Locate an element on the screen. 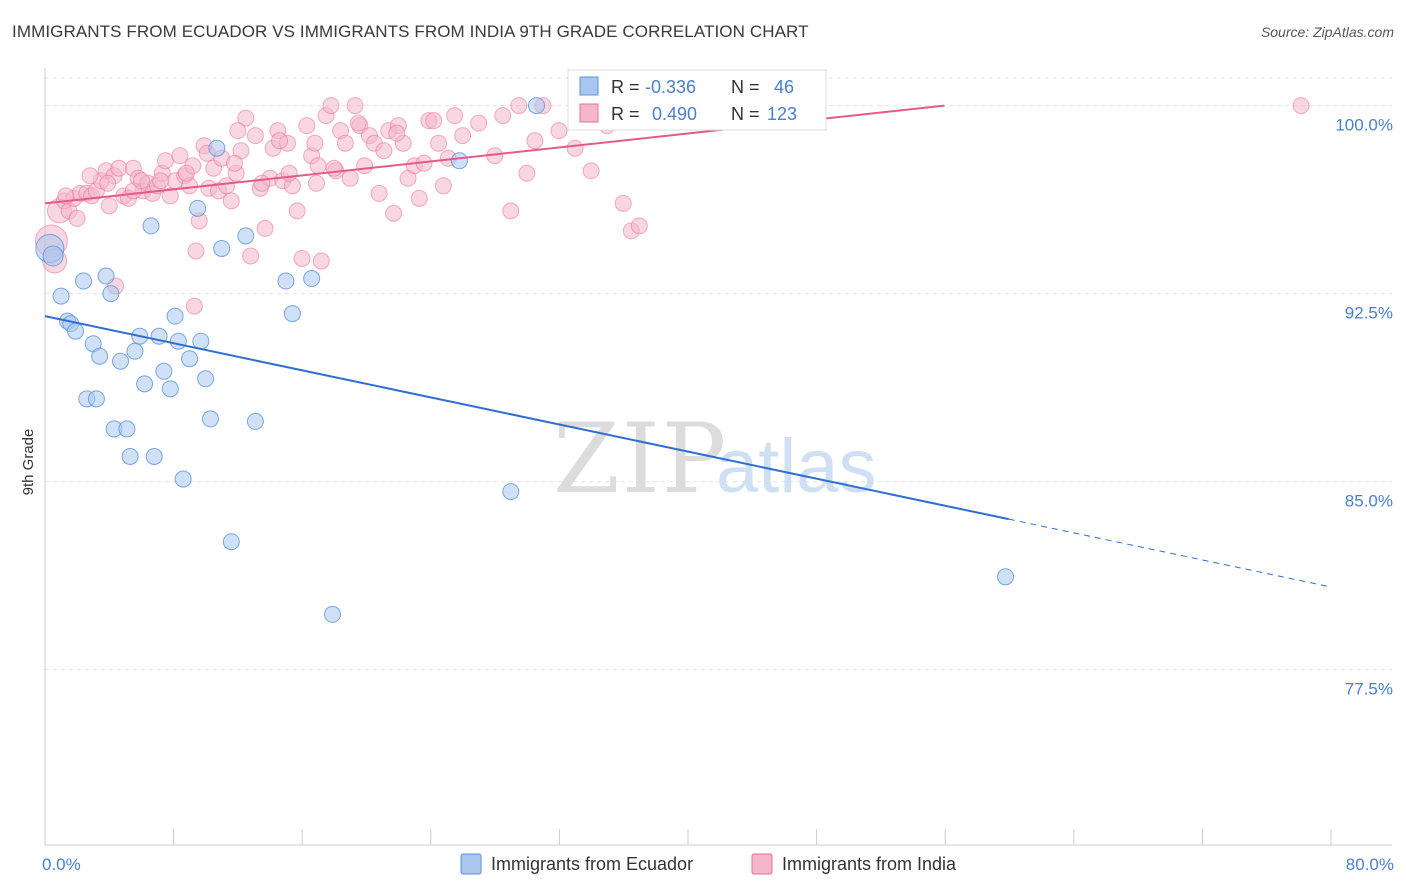 This screenshot has width=1406, height=892. legend-n-label-ecuador: N = is located at coordinates (745, 87).